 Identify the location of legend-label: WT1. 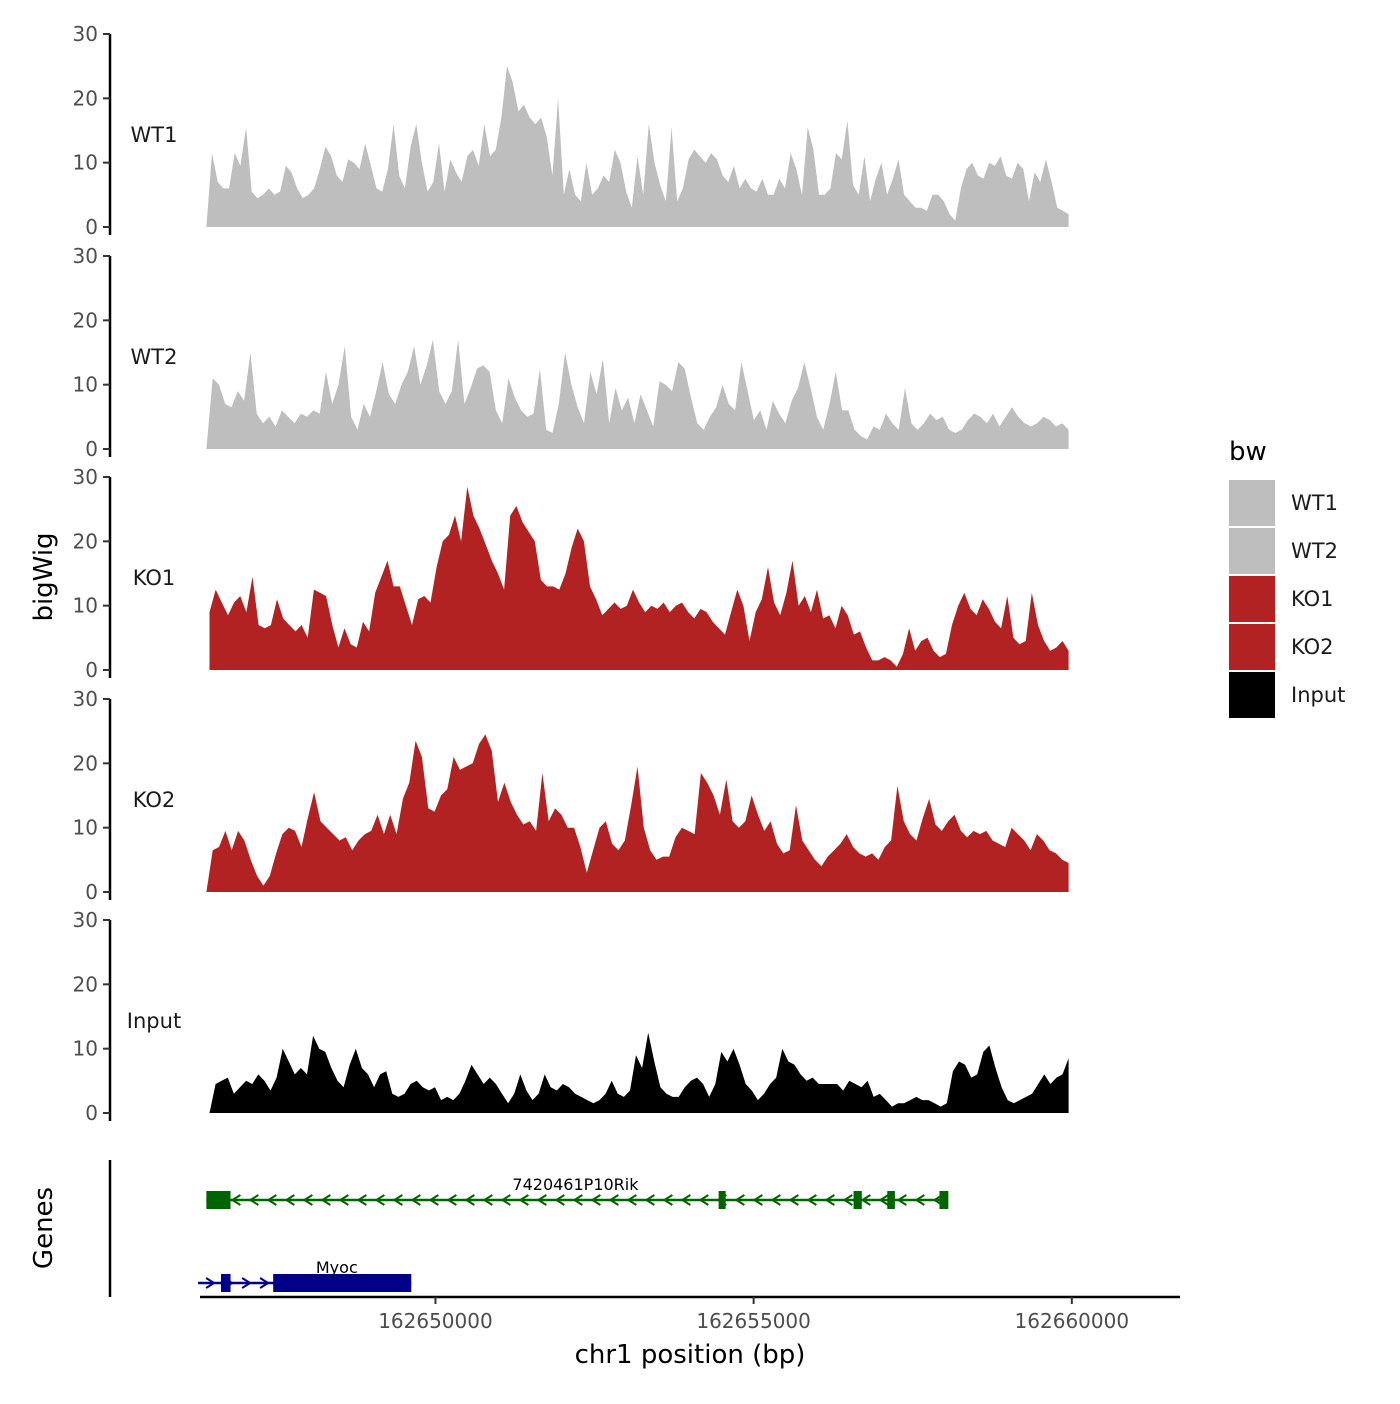
(1314, 503).